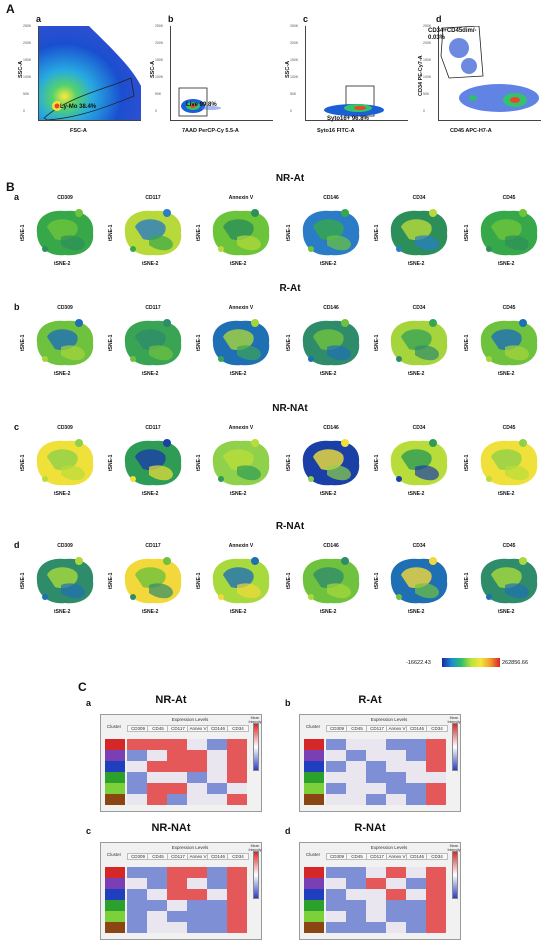  I want to click on marker-label: CD45, so click(509, 308).